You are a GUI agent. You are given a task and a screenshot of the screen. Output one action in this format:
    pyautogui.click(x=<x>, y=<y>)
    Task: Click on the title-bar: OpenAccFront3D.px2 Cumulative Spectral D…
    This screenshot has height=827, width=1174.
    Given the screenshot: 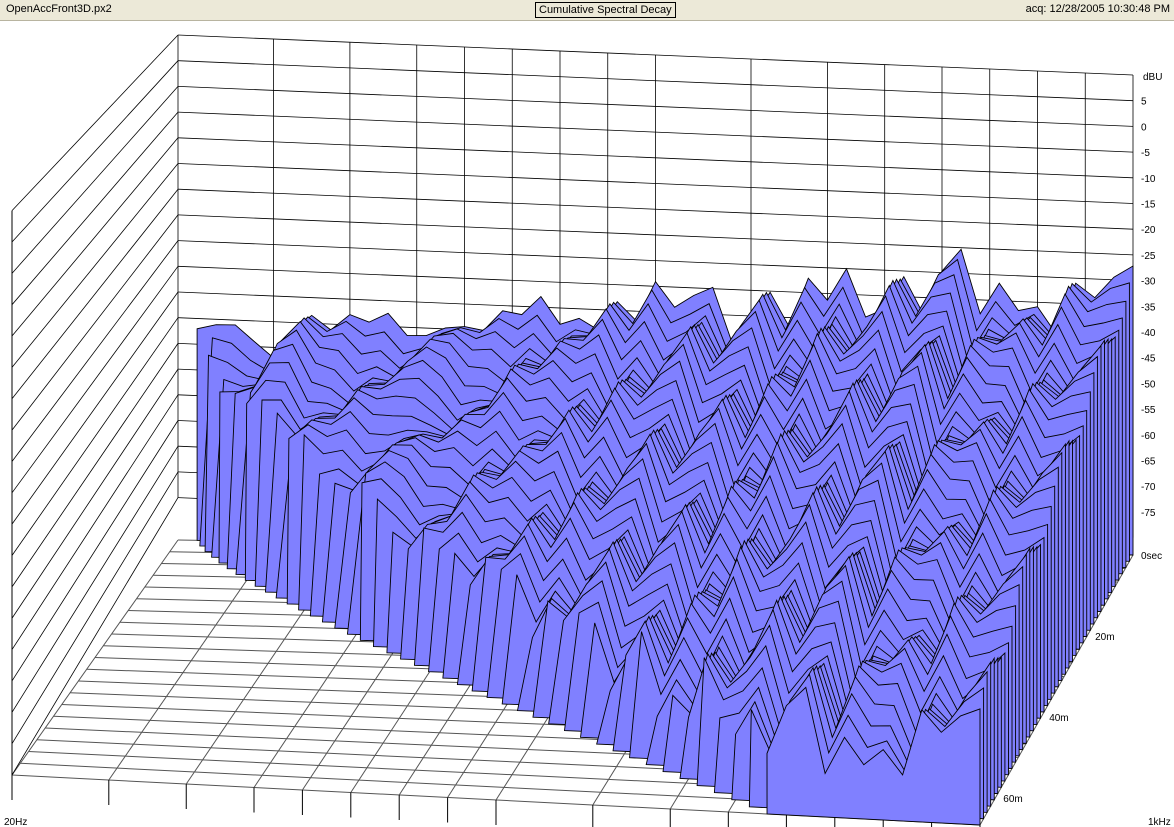 What is the action you would take?
    pyautogui.click(x=587, y=10)
    